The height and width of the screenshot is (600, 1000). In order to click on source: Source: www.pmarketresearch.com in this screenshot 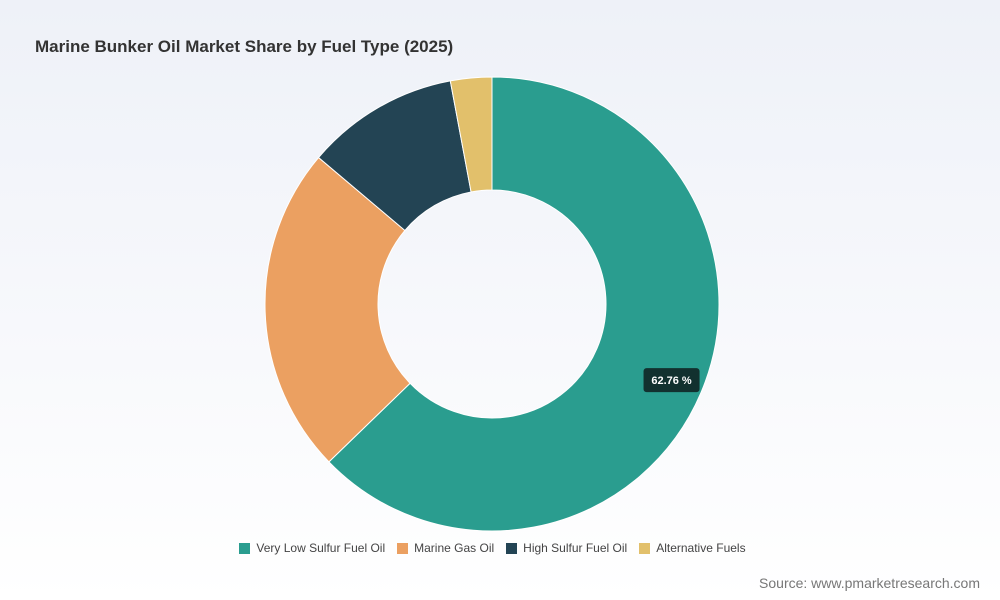, I will do `click(869, 583)`.